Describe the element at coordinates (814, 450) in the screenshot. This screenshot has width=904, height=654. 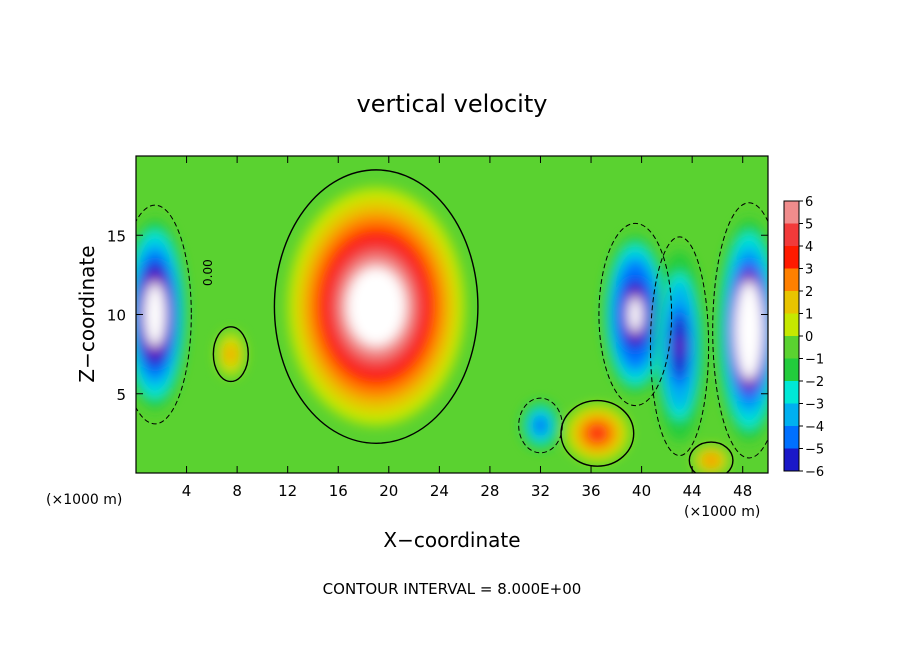
I see `colorbar-label: −5` at that location.